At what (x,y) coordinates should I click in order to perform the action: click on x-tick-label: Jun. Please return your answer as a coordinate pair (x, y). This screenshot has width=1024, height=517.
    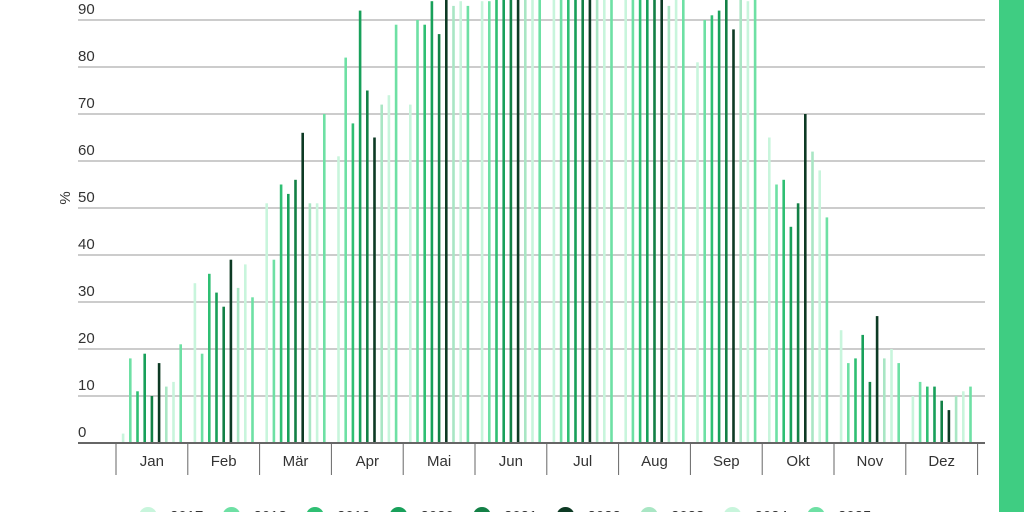
    Looking at the image, I should click on (511, 461).